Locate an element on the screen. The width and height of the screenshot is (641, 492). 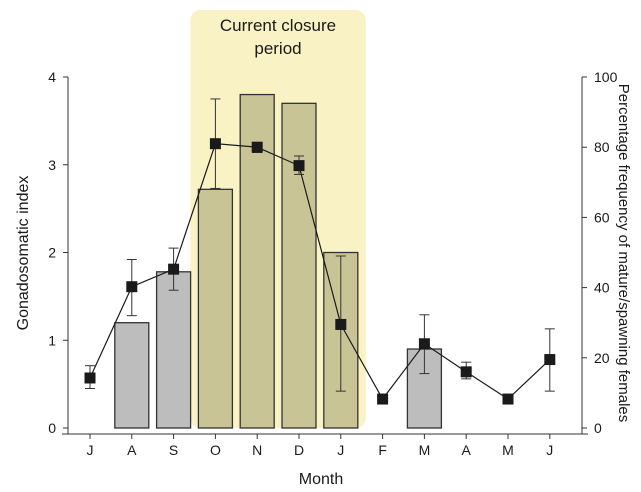
right-tick-label-3: 60 is located at coordinates (602, 217).